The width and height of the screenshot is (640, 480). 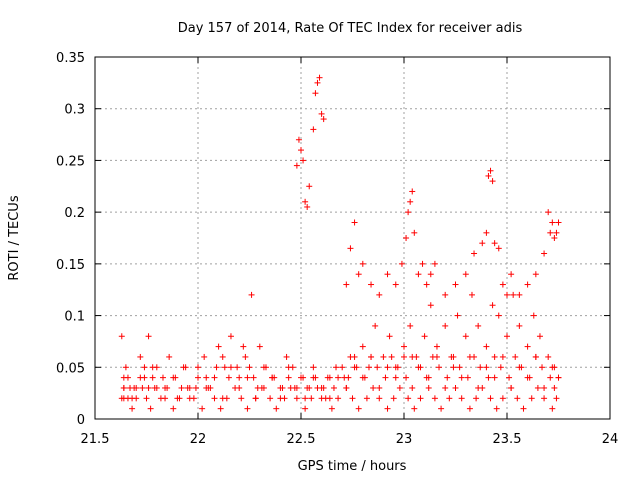 I want to click on y-tick-label: 0.25, so click(x=70, y=161).